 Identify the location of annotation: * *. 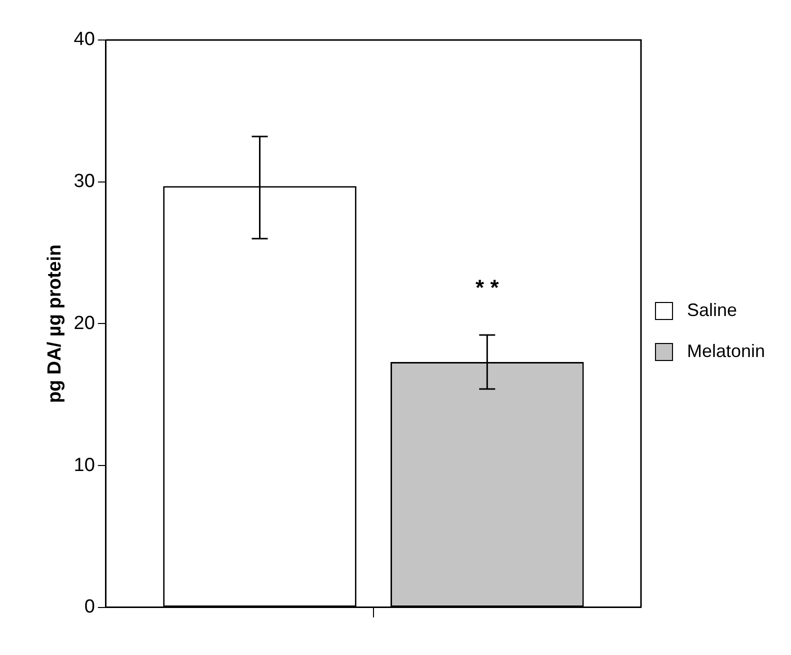
(488, 287).